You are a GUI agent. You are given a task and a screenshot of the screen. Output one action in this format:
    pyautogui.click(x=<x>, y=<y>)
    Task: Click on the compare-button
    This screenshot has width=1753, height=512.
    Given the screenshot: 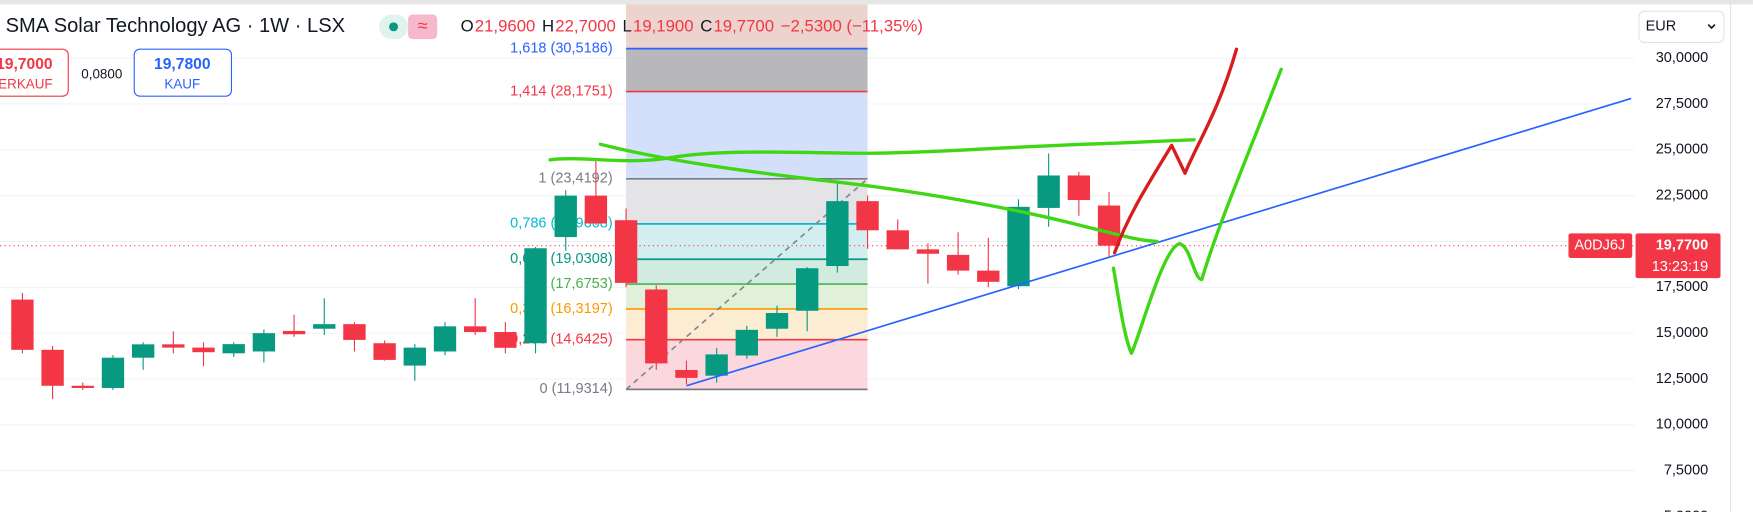 What is the action you would take?
    pyautogui.click(x=423, y=27)
    